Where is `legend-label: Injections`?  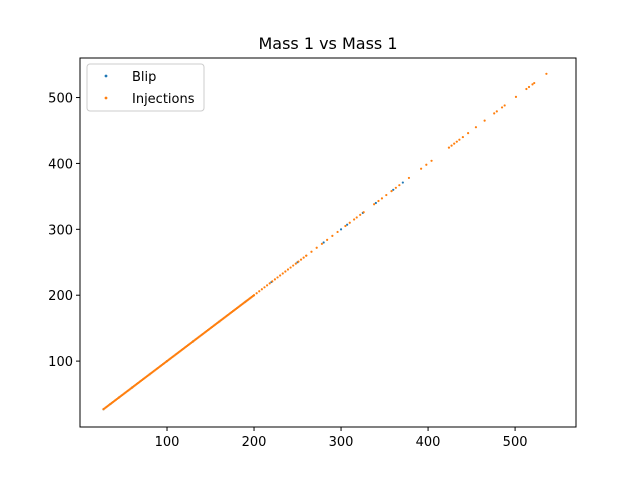 legend-label: Injections is located at coordinates (163, 99).